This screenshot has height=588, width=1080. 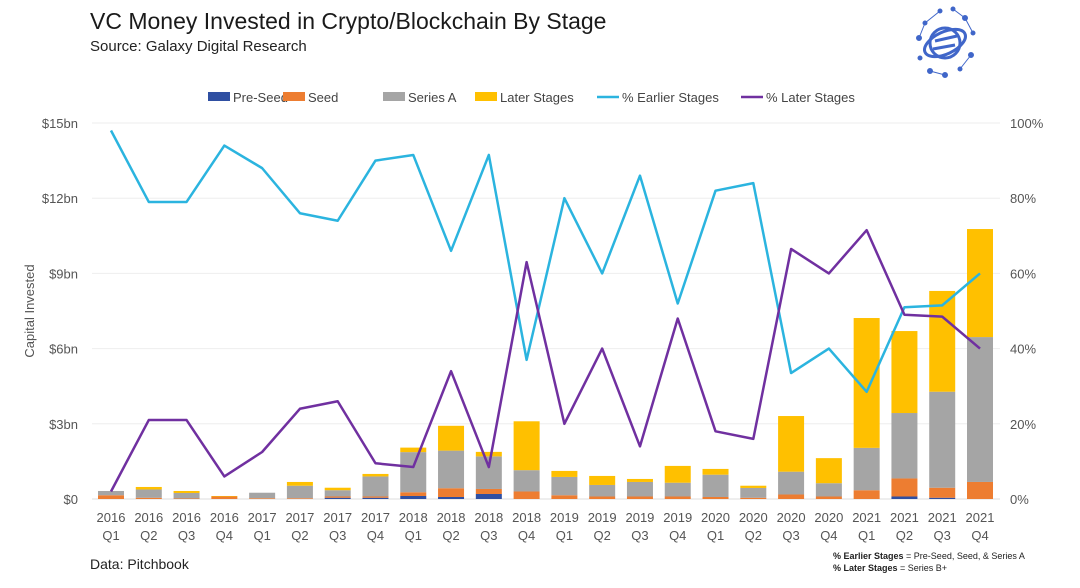 I want to click on chart-subtitle: Source: Galaxy Digital Research, so click(x=198, y=46).